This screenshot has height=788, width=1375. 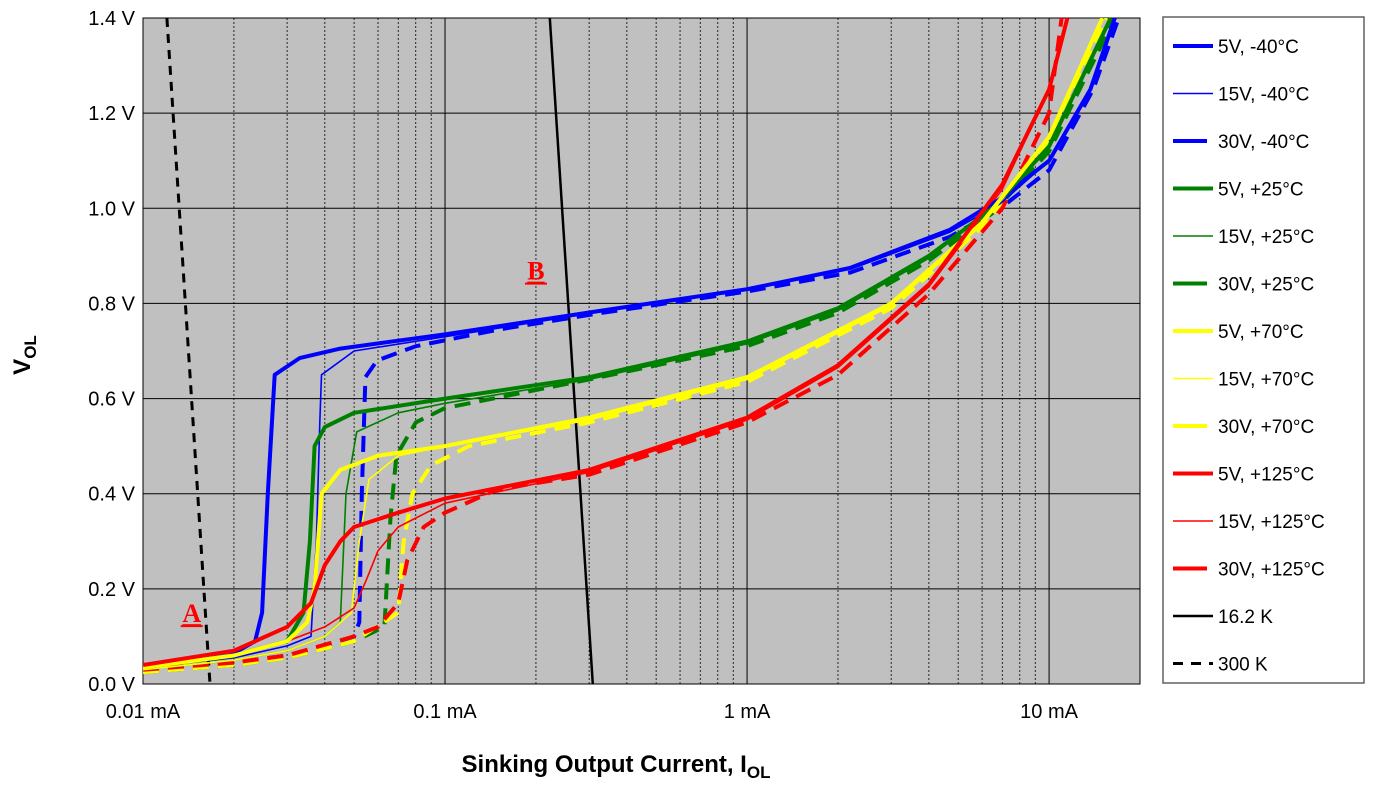 I want to click on y-tick-label: 0.4 V, so click(x=111, y=495).